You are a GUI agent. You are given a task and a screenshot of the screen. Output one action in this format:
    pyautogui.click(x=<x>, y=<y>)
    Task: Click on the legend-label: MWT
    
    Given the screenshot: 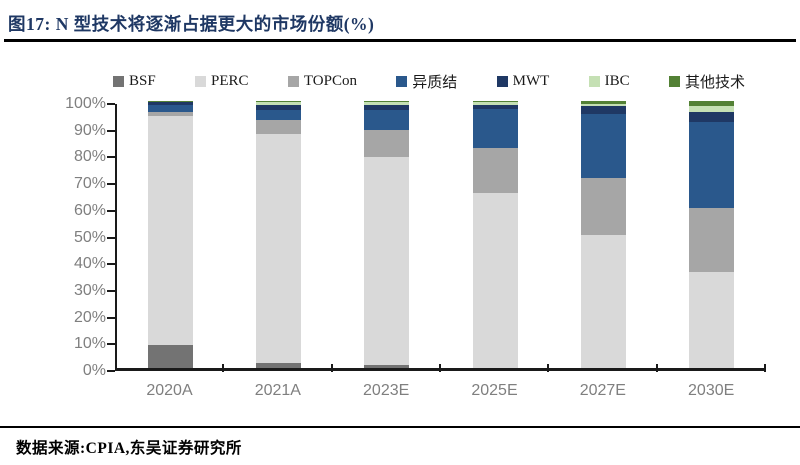 What is the action you would take?
    pyautogui.click(x=531, y=81)
    